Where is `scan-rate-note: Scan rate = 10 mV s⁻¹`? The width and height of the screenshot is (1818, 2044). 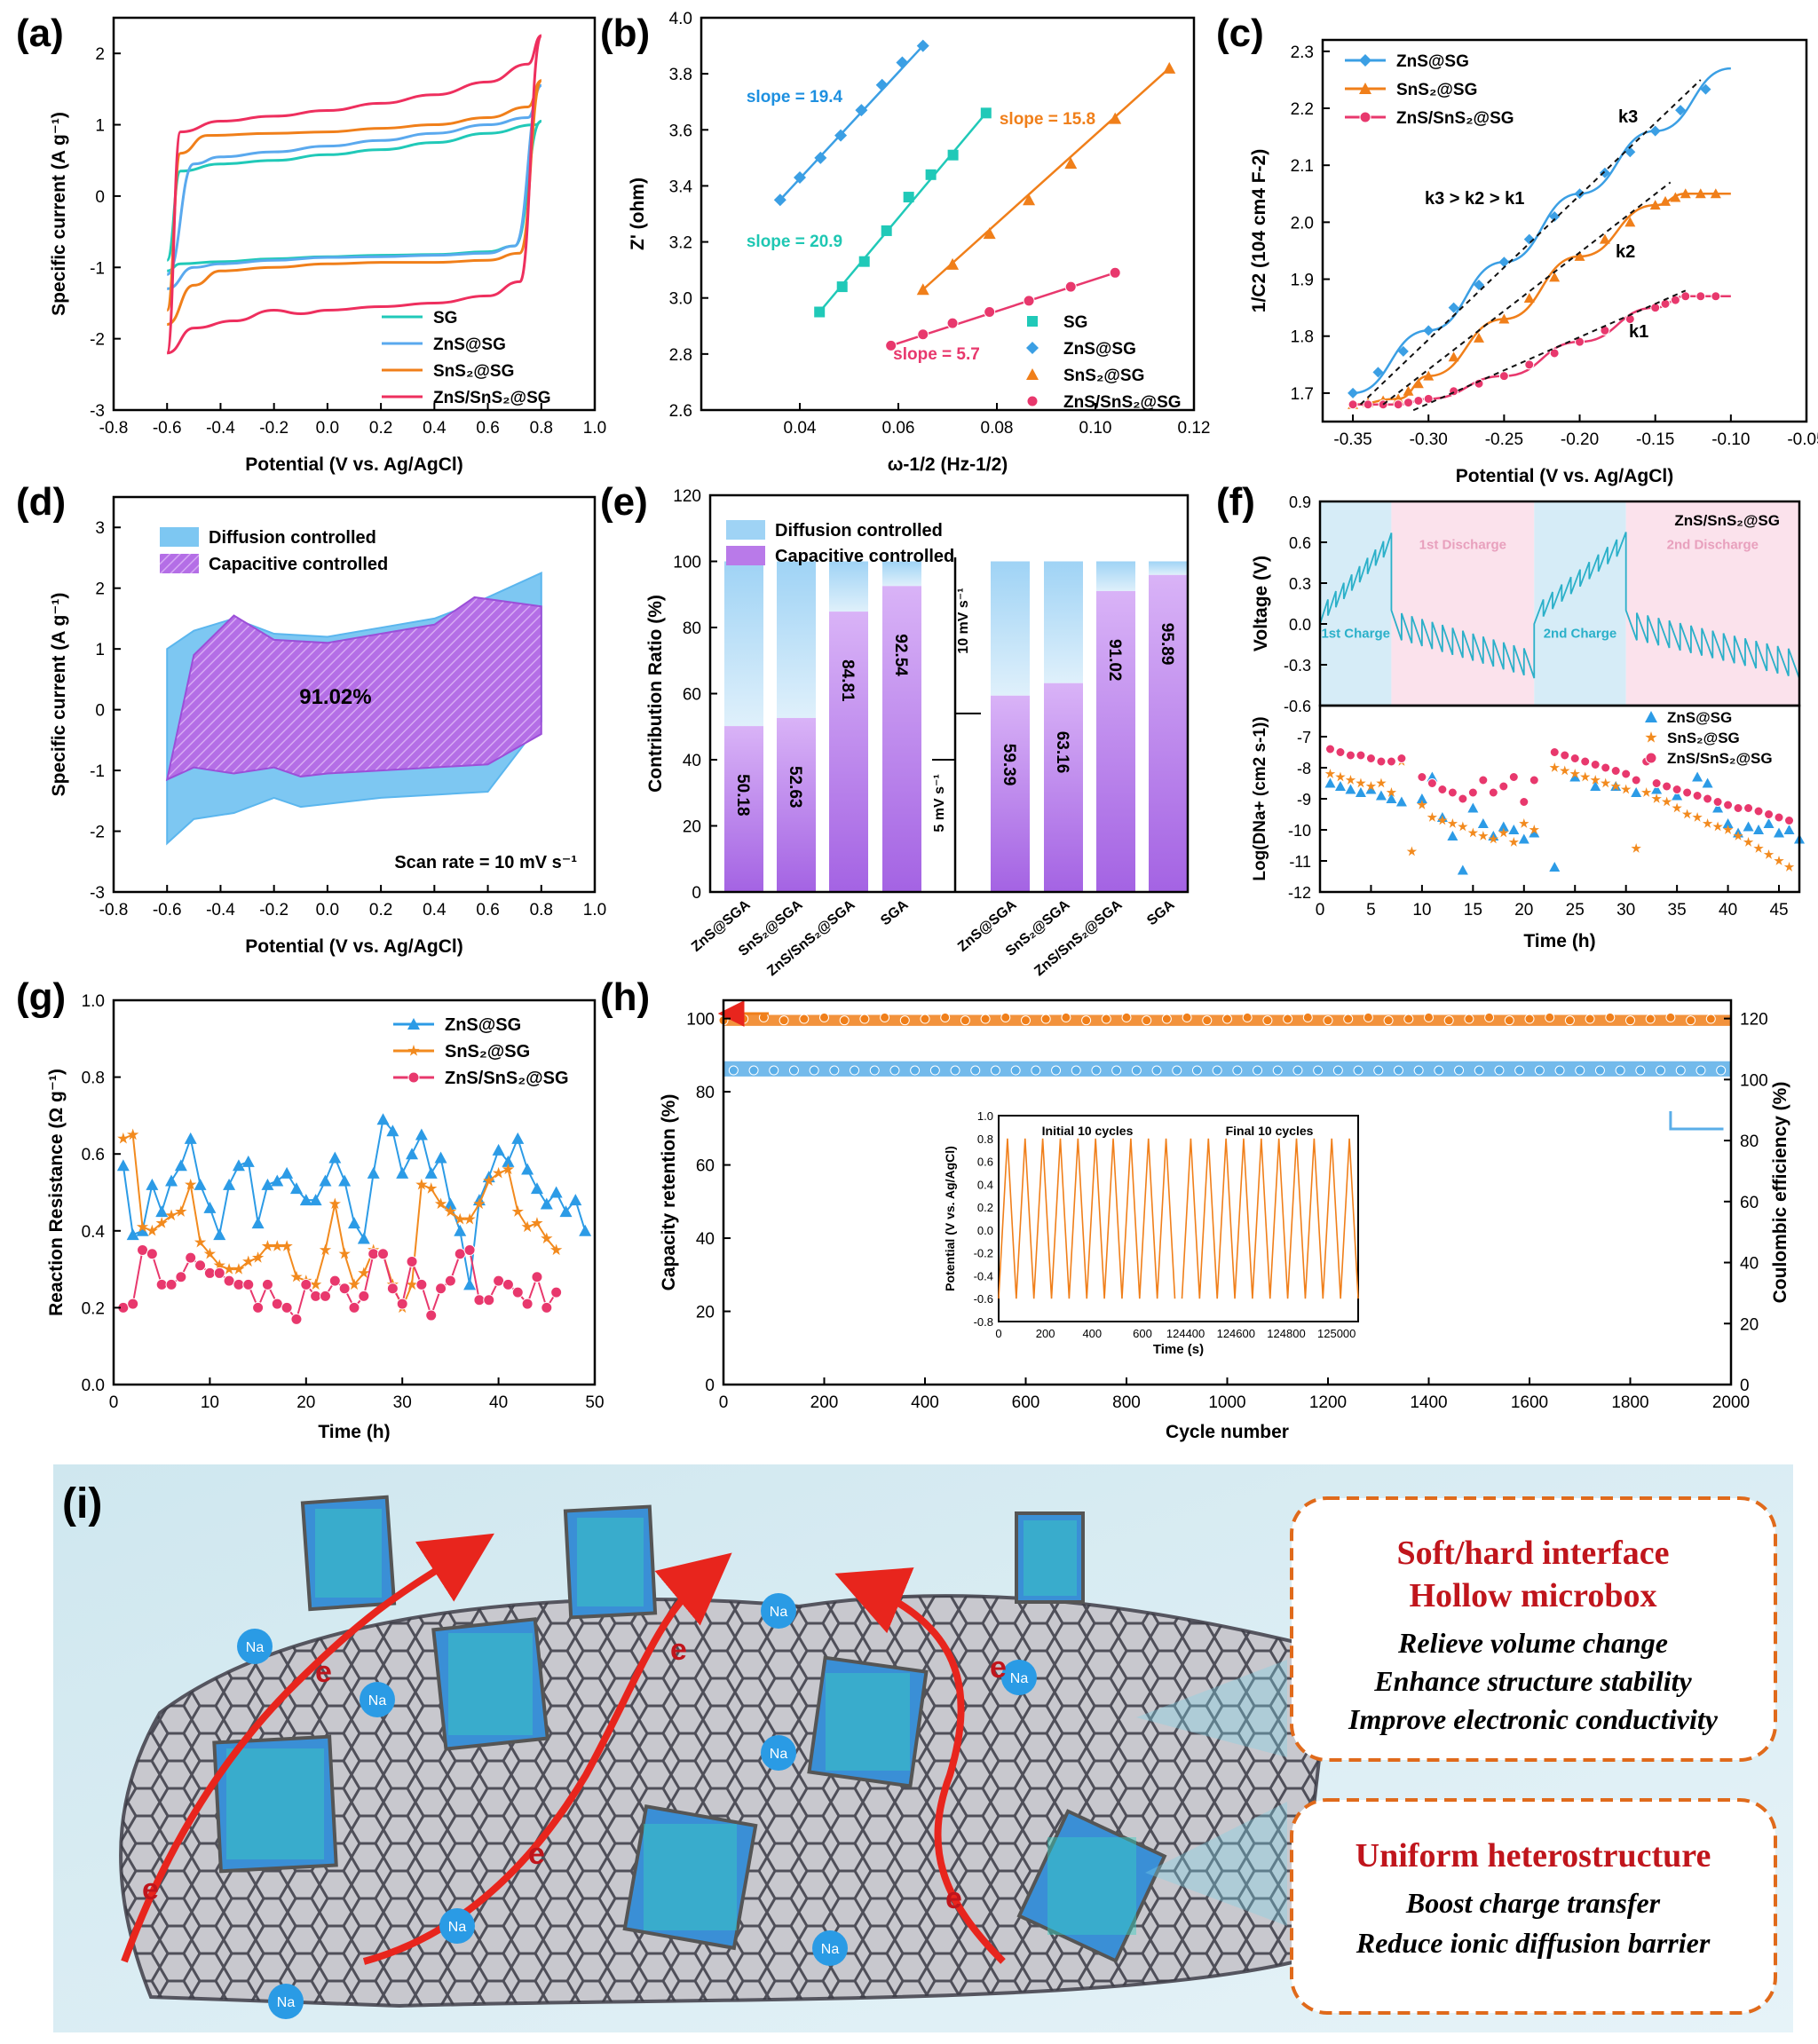
scan-rate-note: Scan rate = 10 mV s⁻¹ is located at coordinates (485, 862).